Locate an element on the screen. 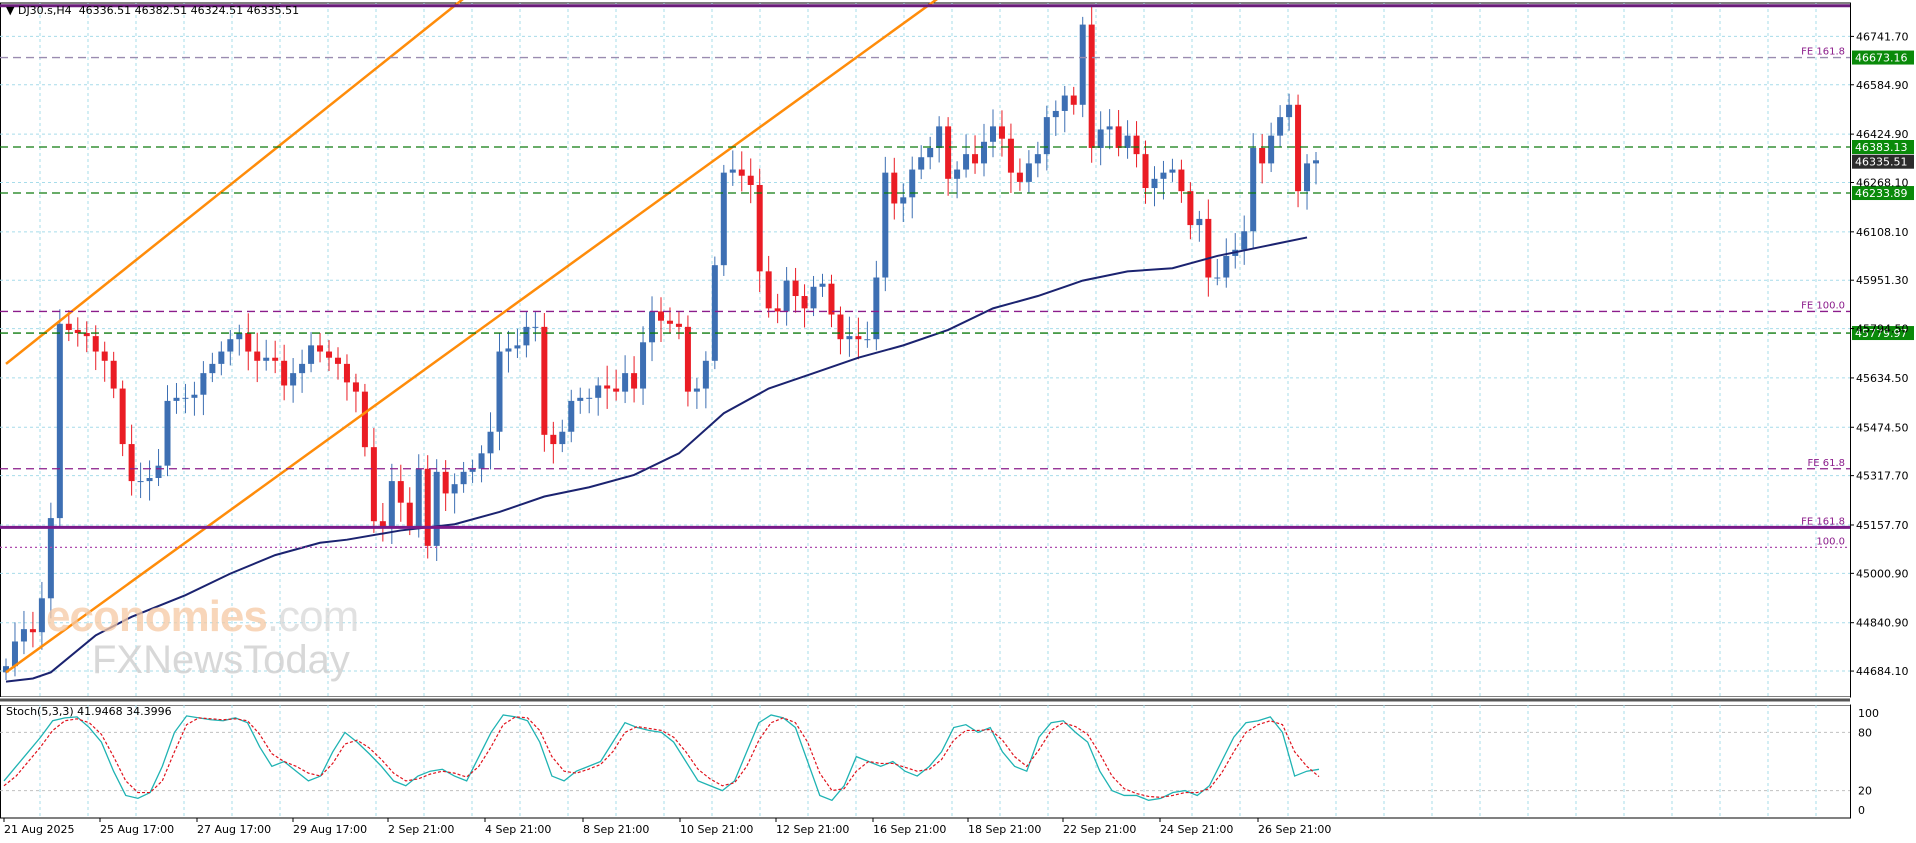  dropdown-triangle-icon: ▼ is located at coordinates (10, 10).